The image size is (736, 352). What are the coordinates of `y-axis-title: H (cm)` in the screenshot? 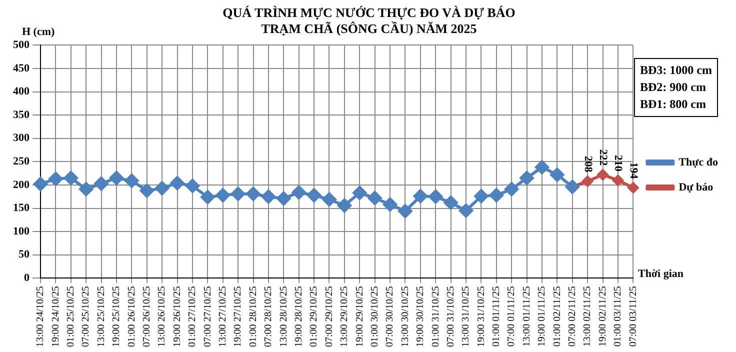 It's located at (38, 32).